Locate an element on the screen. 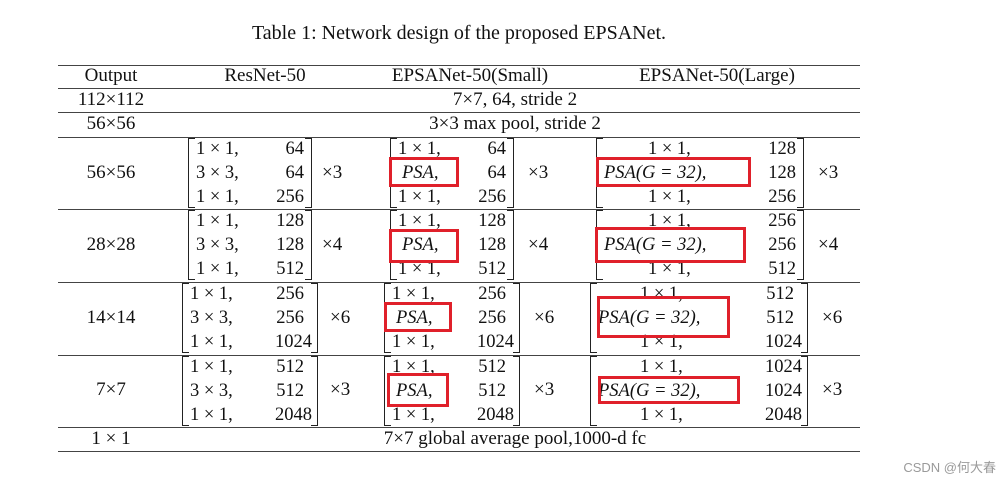  small-block: 1 × 1, 128 PSA, 128 1 × 1, 512 is located at coordinates (452, 245).